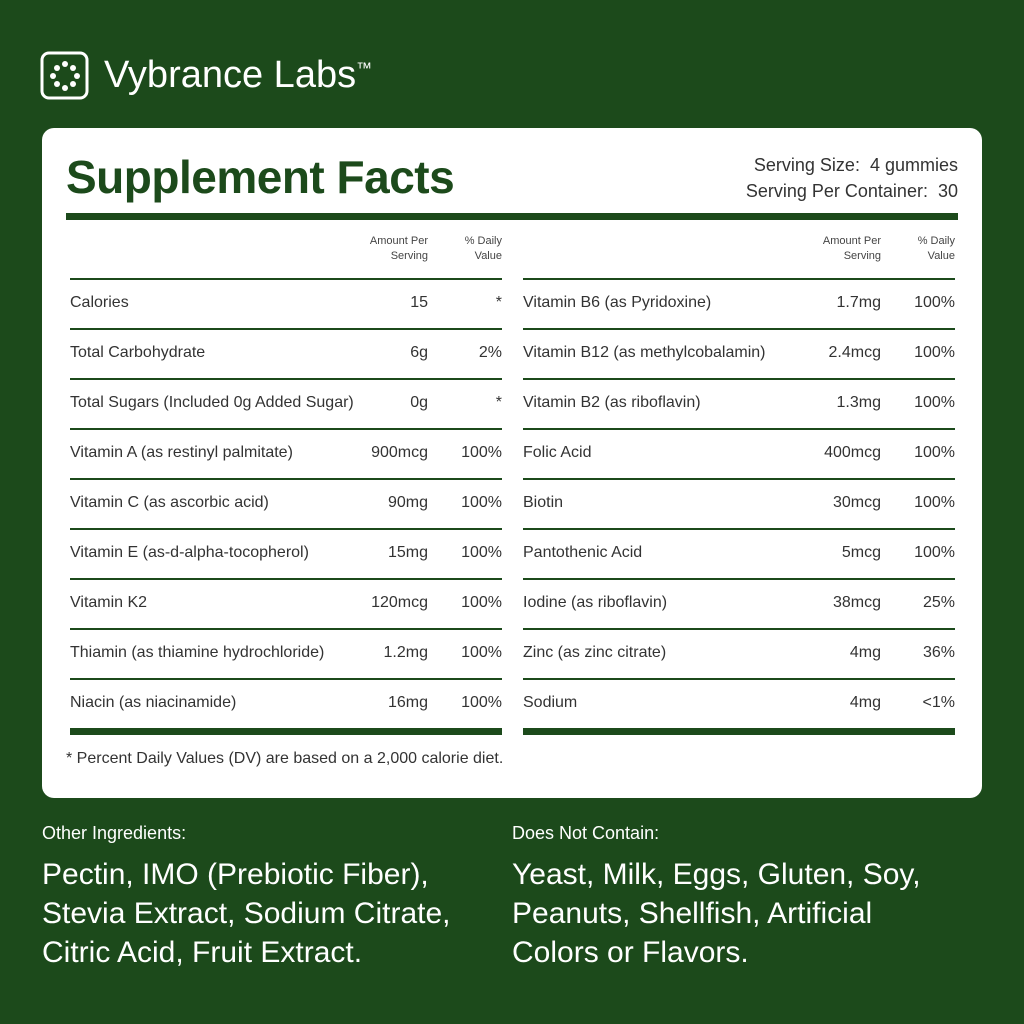  I want to click on nutrient-name: Folic Acid, so click(557, 452).